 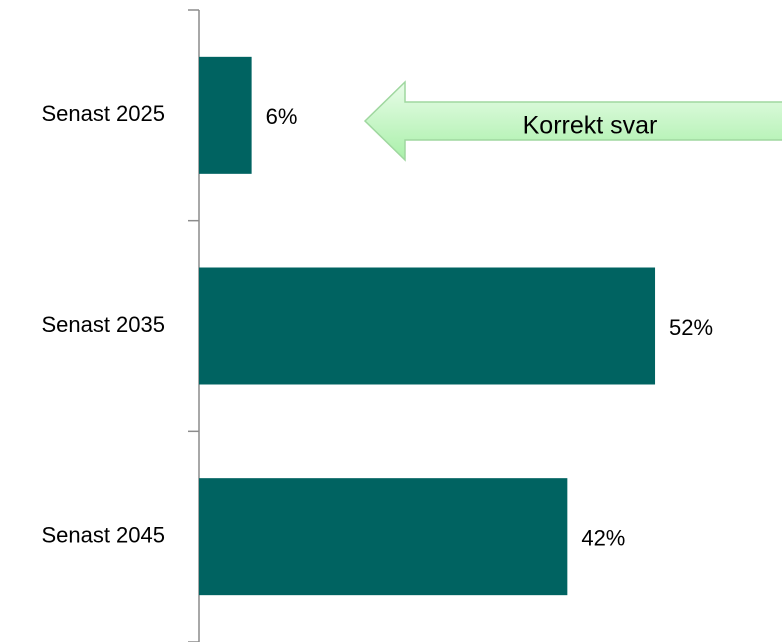 What do you see at coordinates (103, 534) in the screenshot?
I see `y-tick-label: Senast 2045` at bounding box center [103, 534].